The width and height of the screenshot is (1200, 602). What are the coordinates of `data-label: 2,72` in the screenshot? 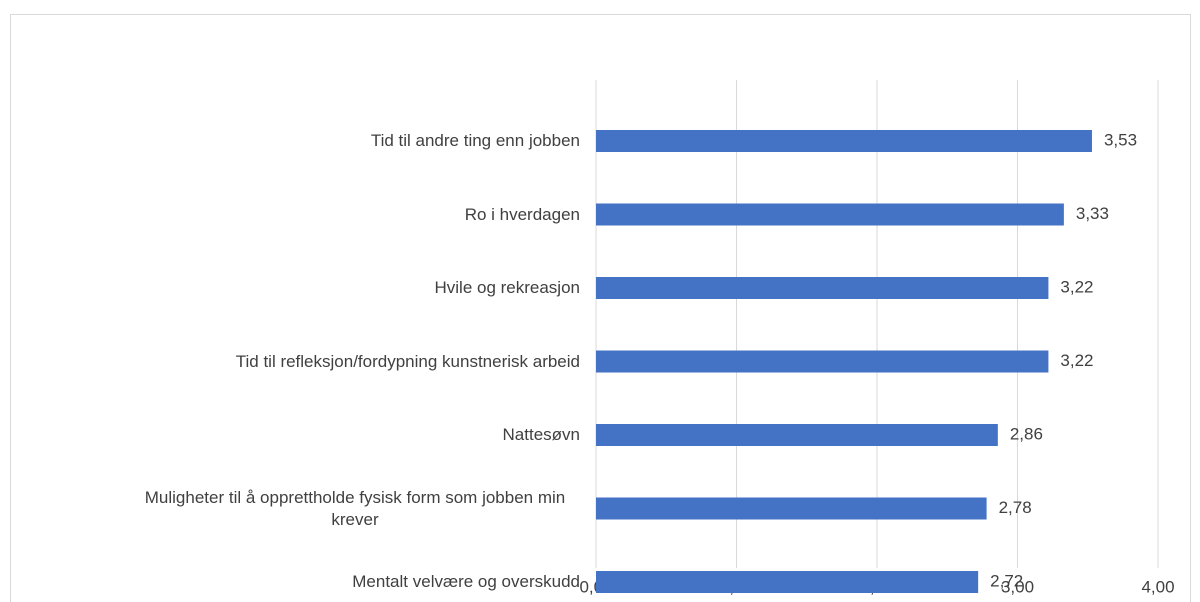 It's located at (1006, 580).